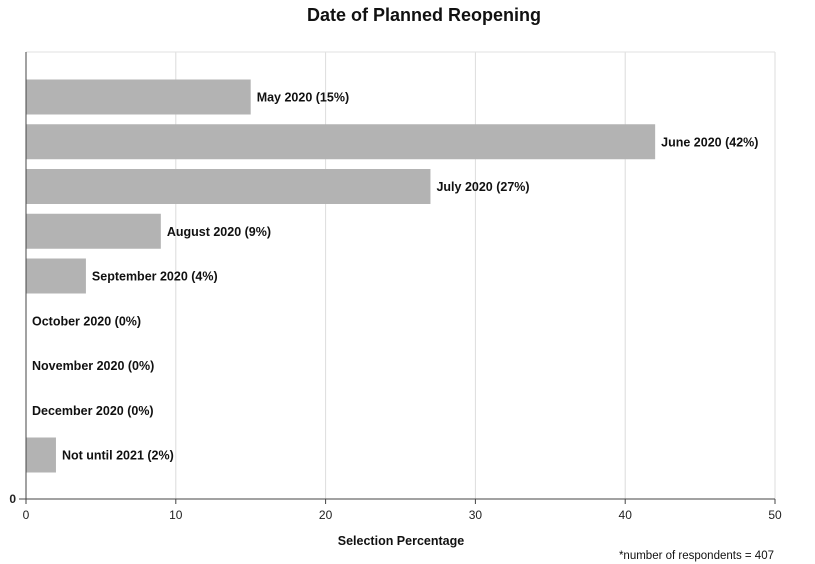 The width and height of the screenshot is (815, 564). I want to click on y-tick-label-0: 0, so click(12, 499).